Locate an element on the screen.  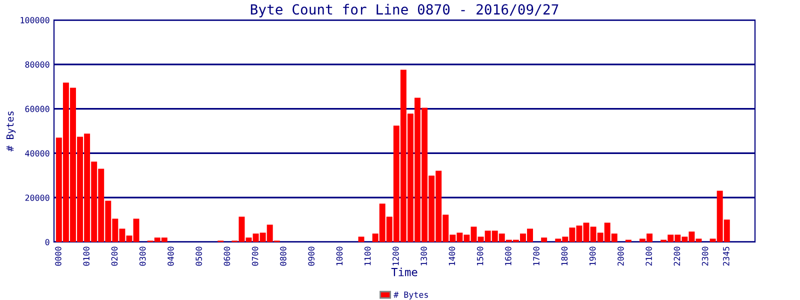
x-axis-title: Time is located at coordinates (404, 272).